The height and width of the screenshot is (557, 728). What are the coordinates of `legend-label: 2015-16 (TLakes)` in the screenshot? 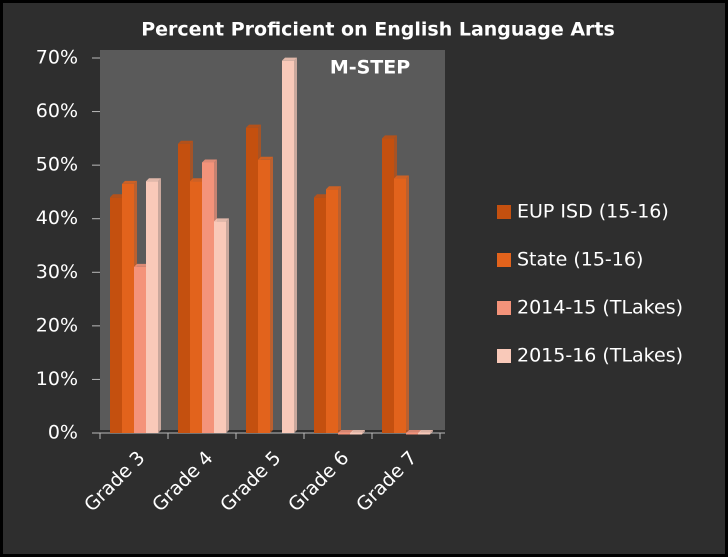 It's located at (600, 356).